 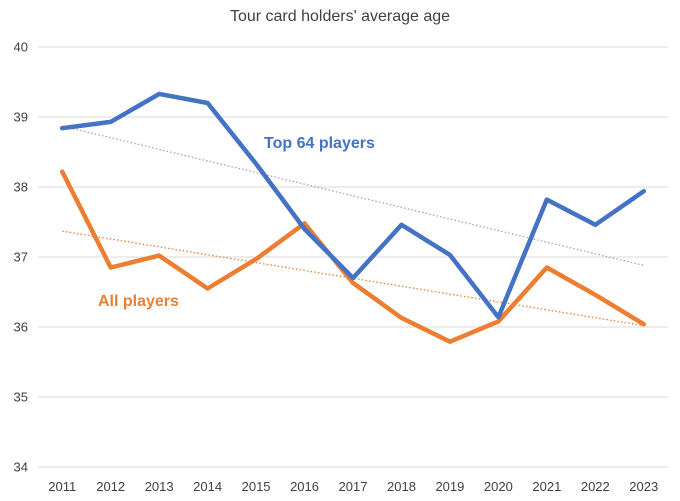 I want to click on x-tick-label: 2018, so click(x=401, y=486).